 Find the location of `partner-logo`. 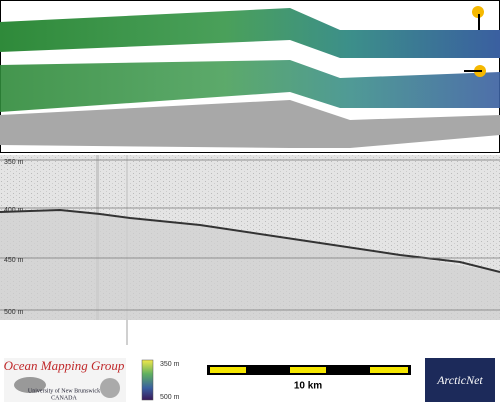

partner-logo is located at coordinates (460, 380).